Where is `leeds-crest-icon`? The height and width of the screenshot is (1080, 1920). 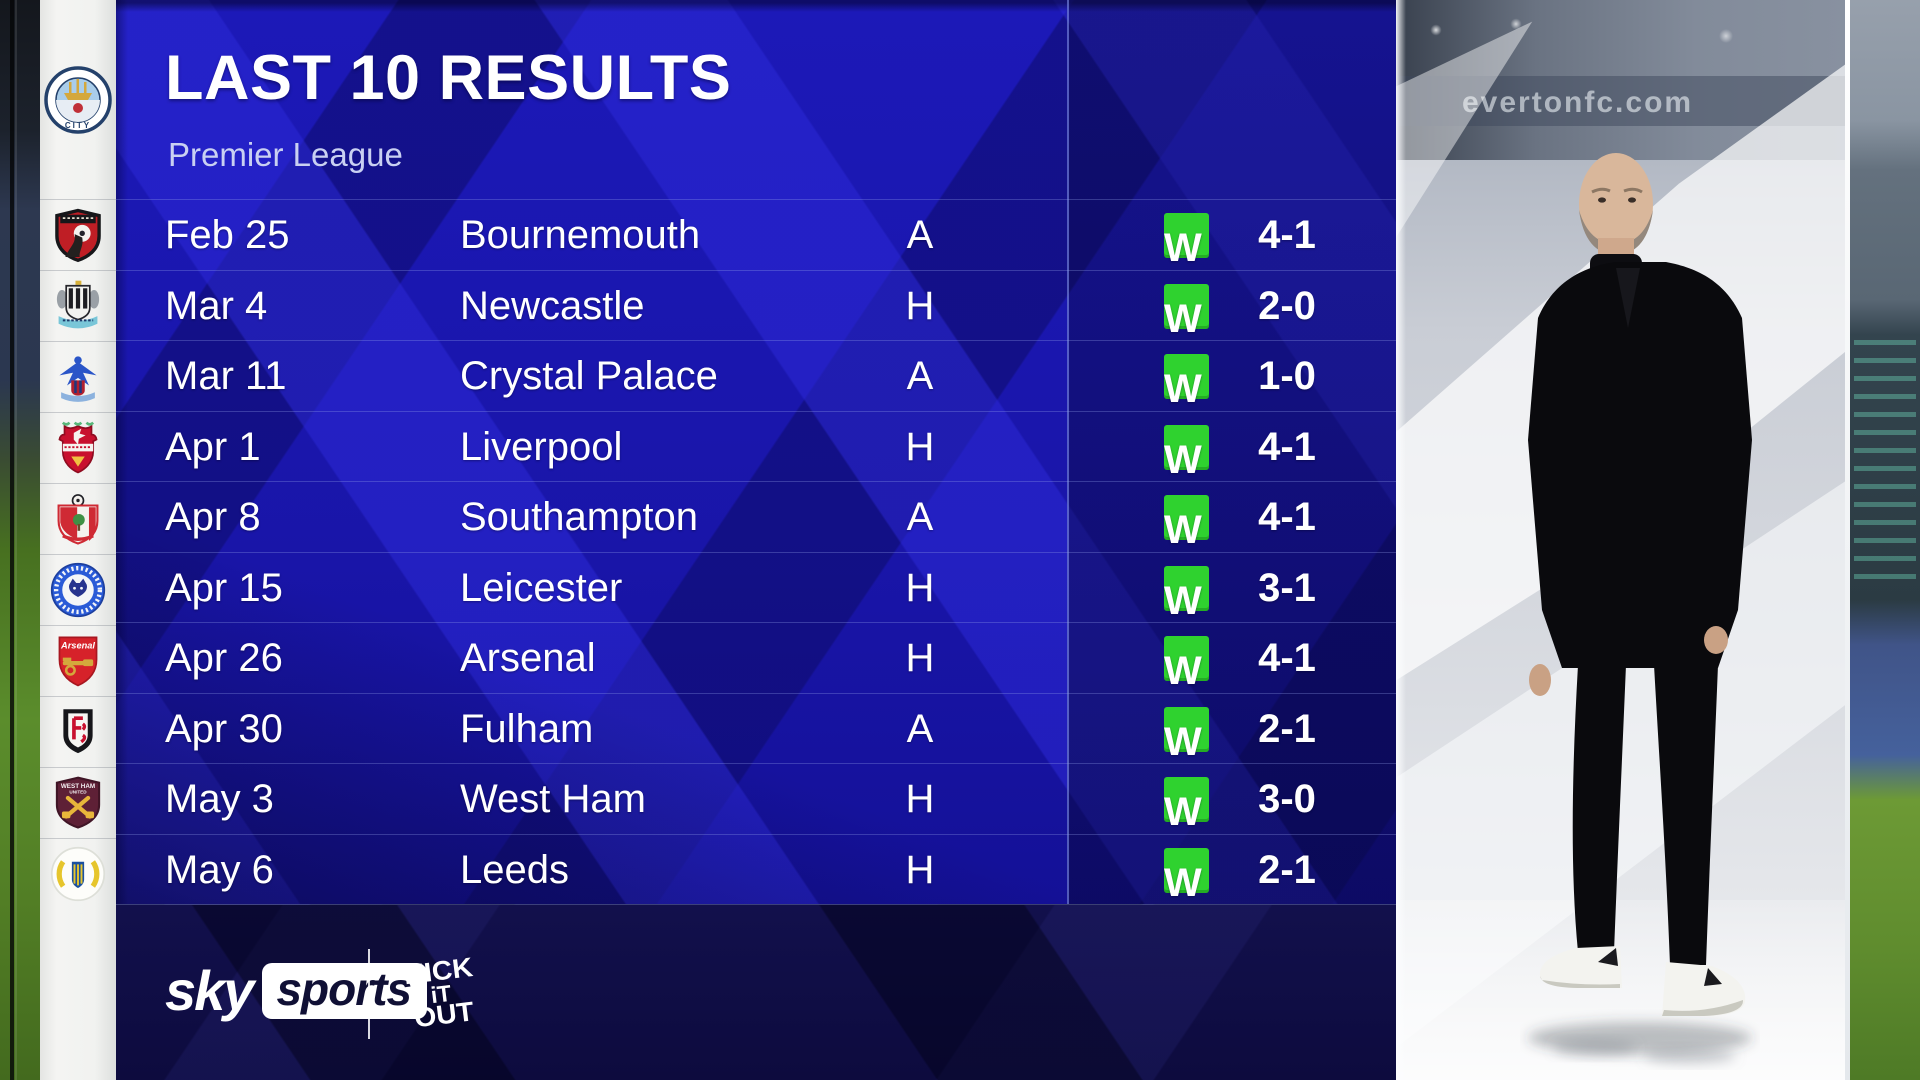
leeds-crest-icon is located at coordinates (78, 874).